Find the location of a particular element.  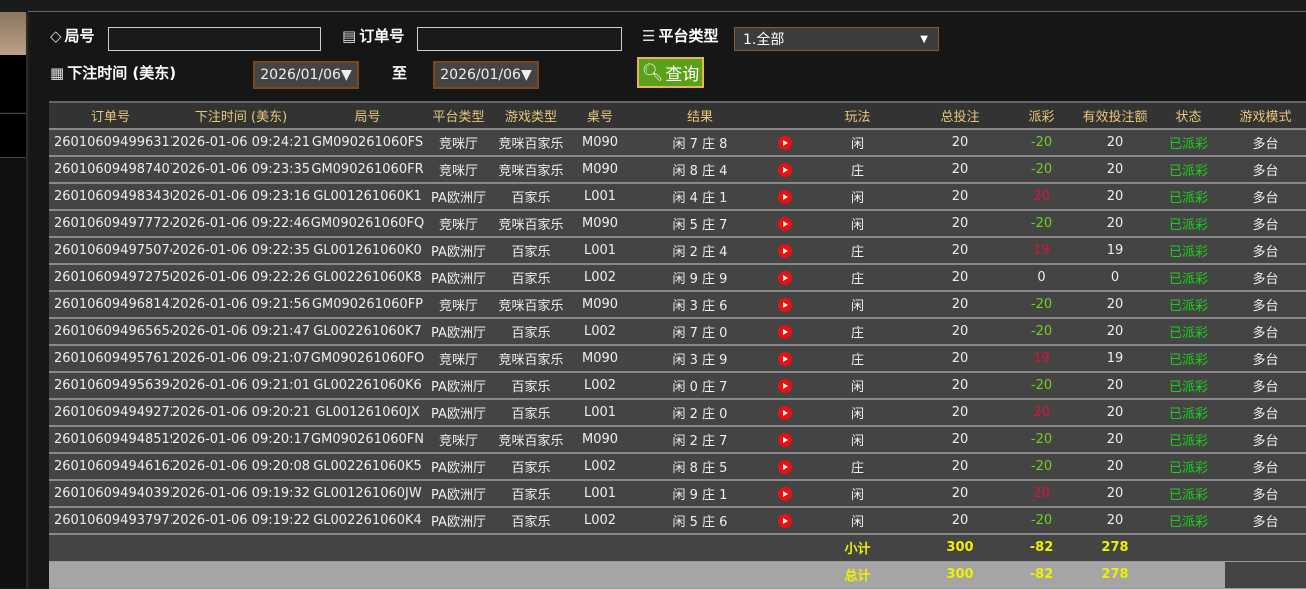

clipboard-icon: ▤ is located at coordinates (349, 35).